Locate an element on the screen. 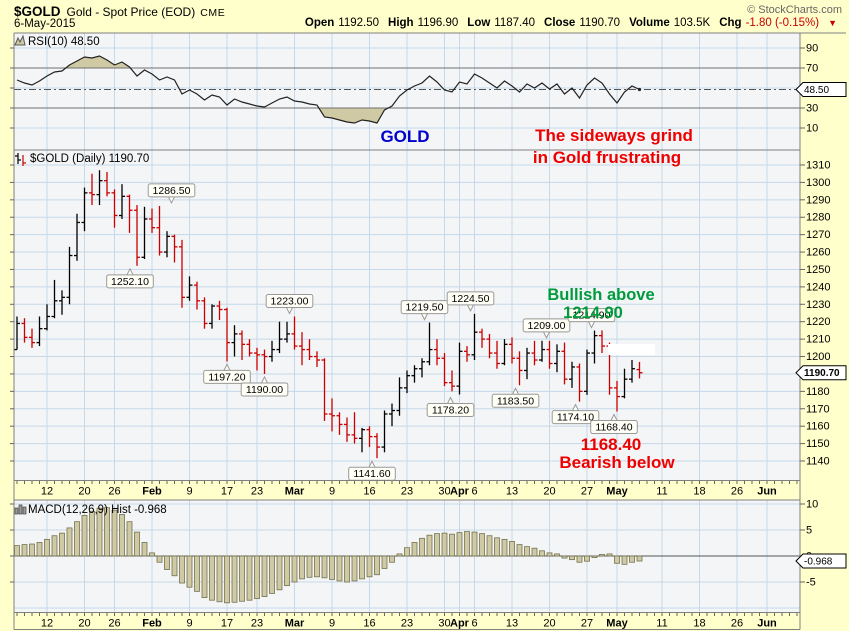 Image resolution: width=849 pixels, height=631 pixels. macd-icon is located at coordinates (20, 509).